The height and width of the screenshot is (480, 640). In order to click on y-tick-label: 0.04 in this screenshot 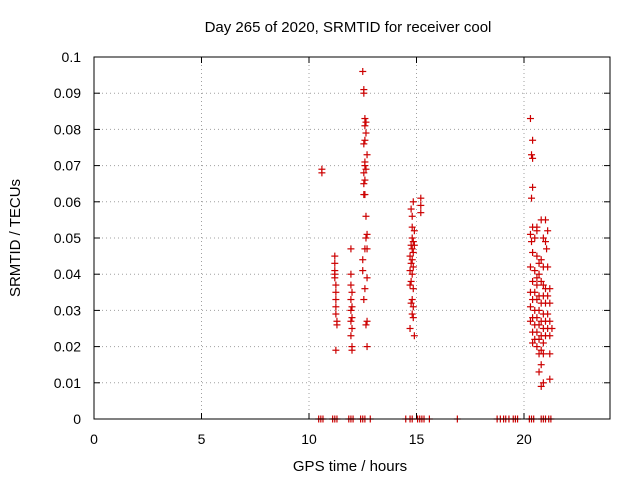, I will do `click(67, 274)`.